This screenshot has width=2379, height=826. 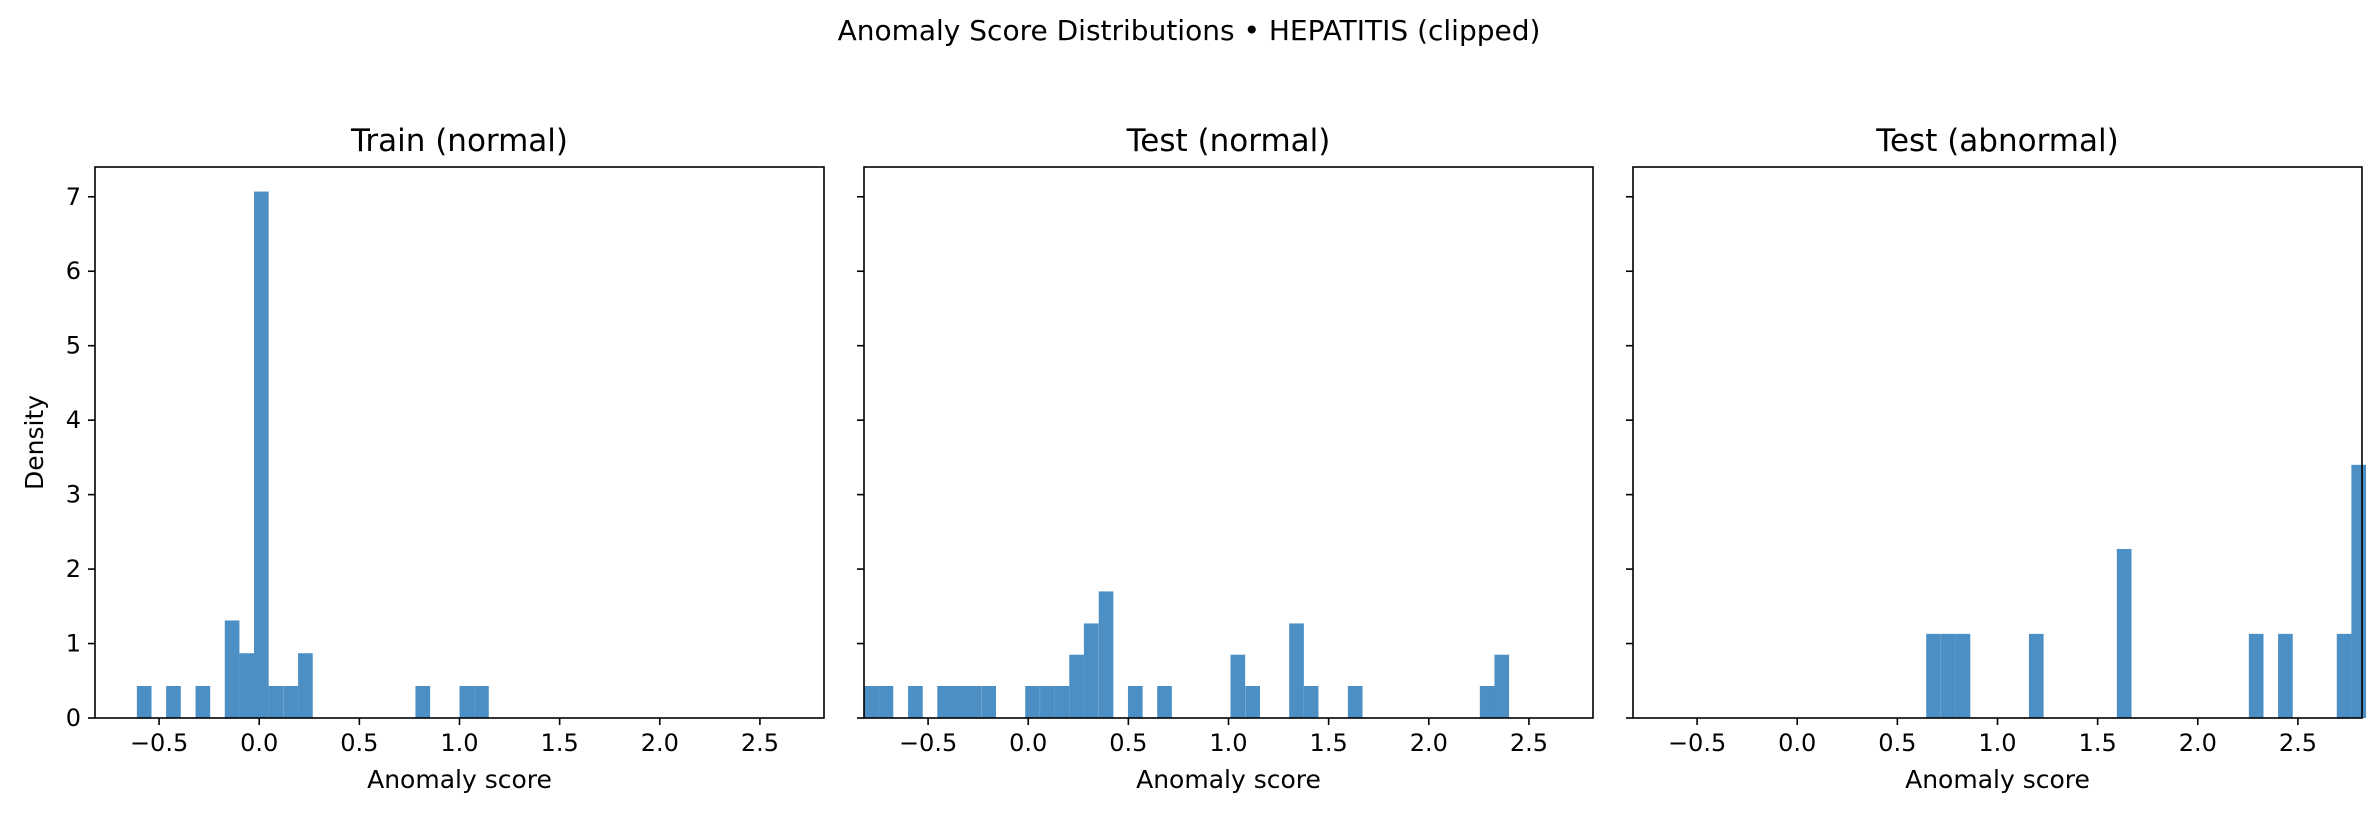 What do you see at coordinates (1228, 141) in the screenshot?
I see `panel-title: Test (normal)` at bounding box center [1228, 141].